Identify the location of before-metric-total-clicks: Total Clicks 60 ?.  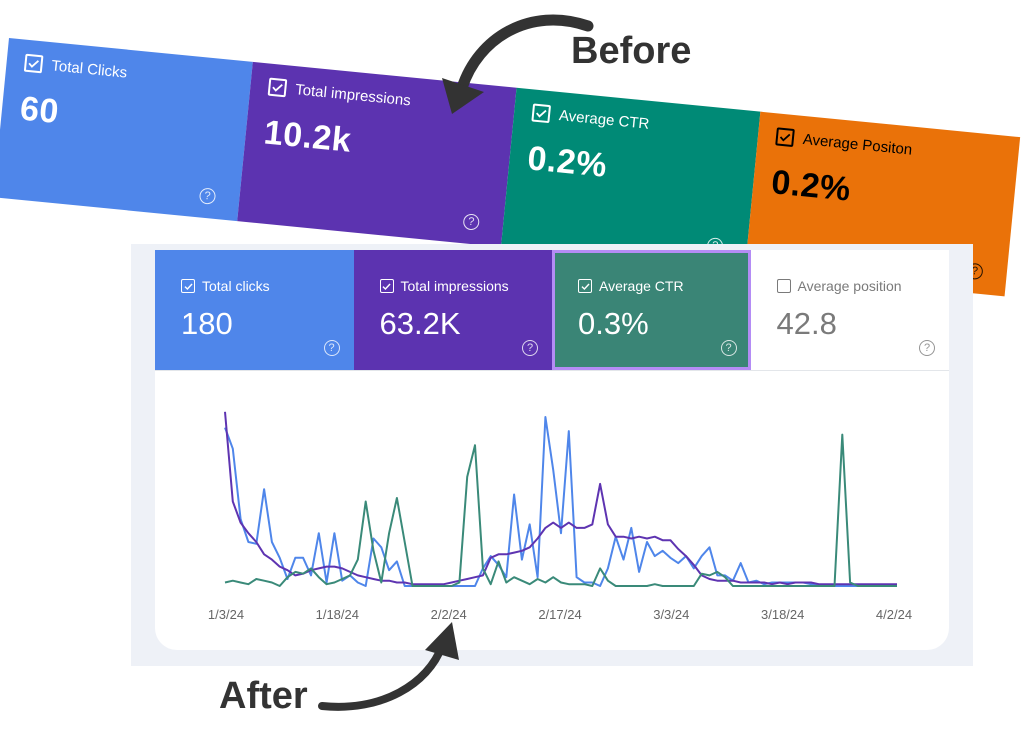
(126, 130).